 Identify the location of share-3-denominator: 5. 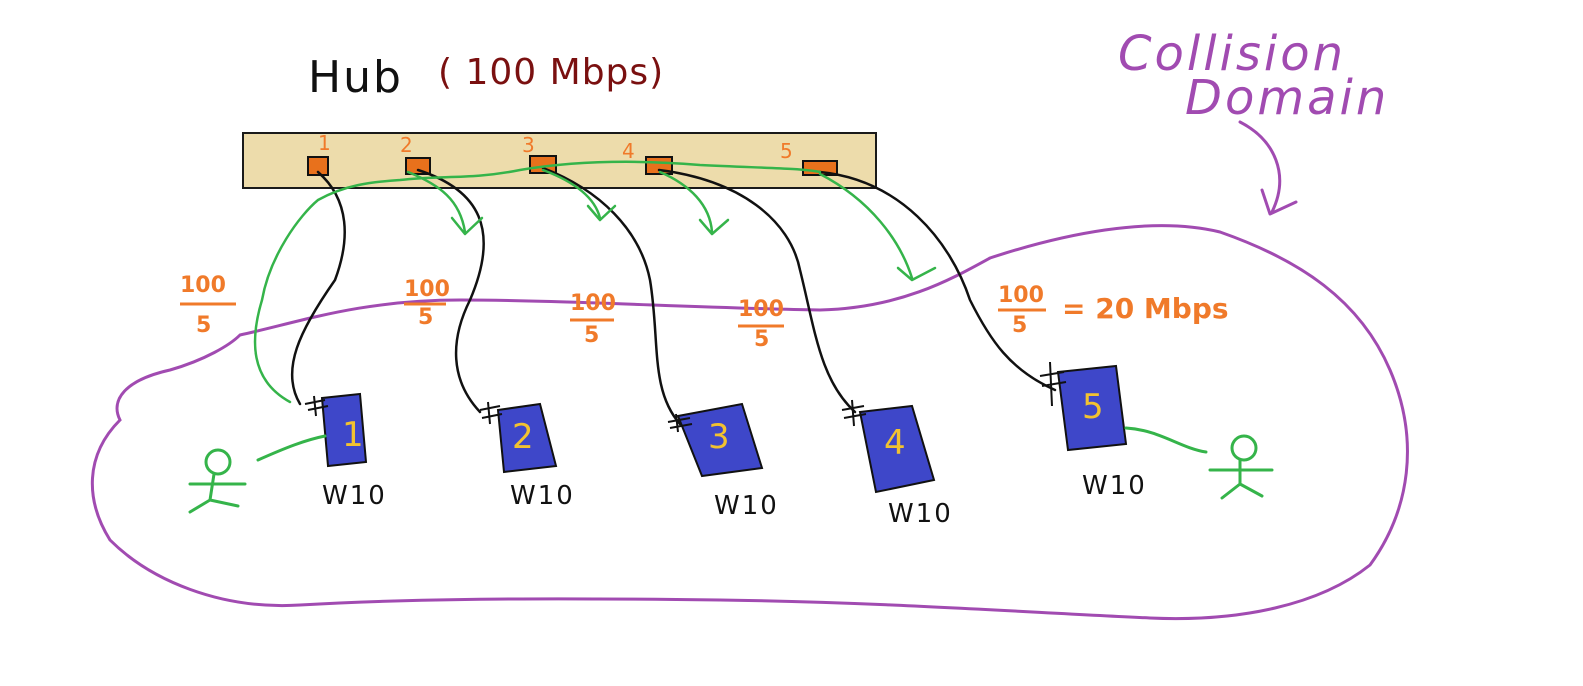
(591, 335).